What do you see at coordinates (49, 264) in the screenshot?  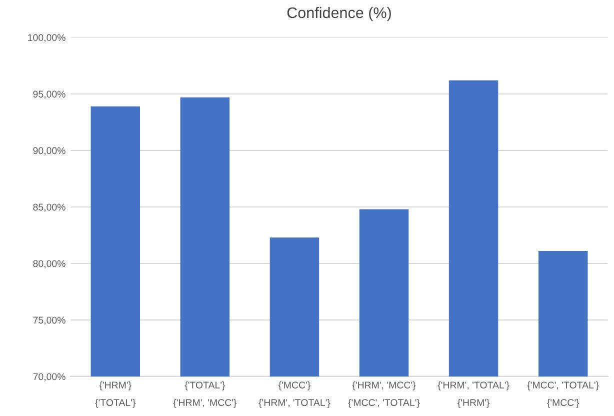 I see `y-tick-label: 80,00%` at bounding box center [49, 264].